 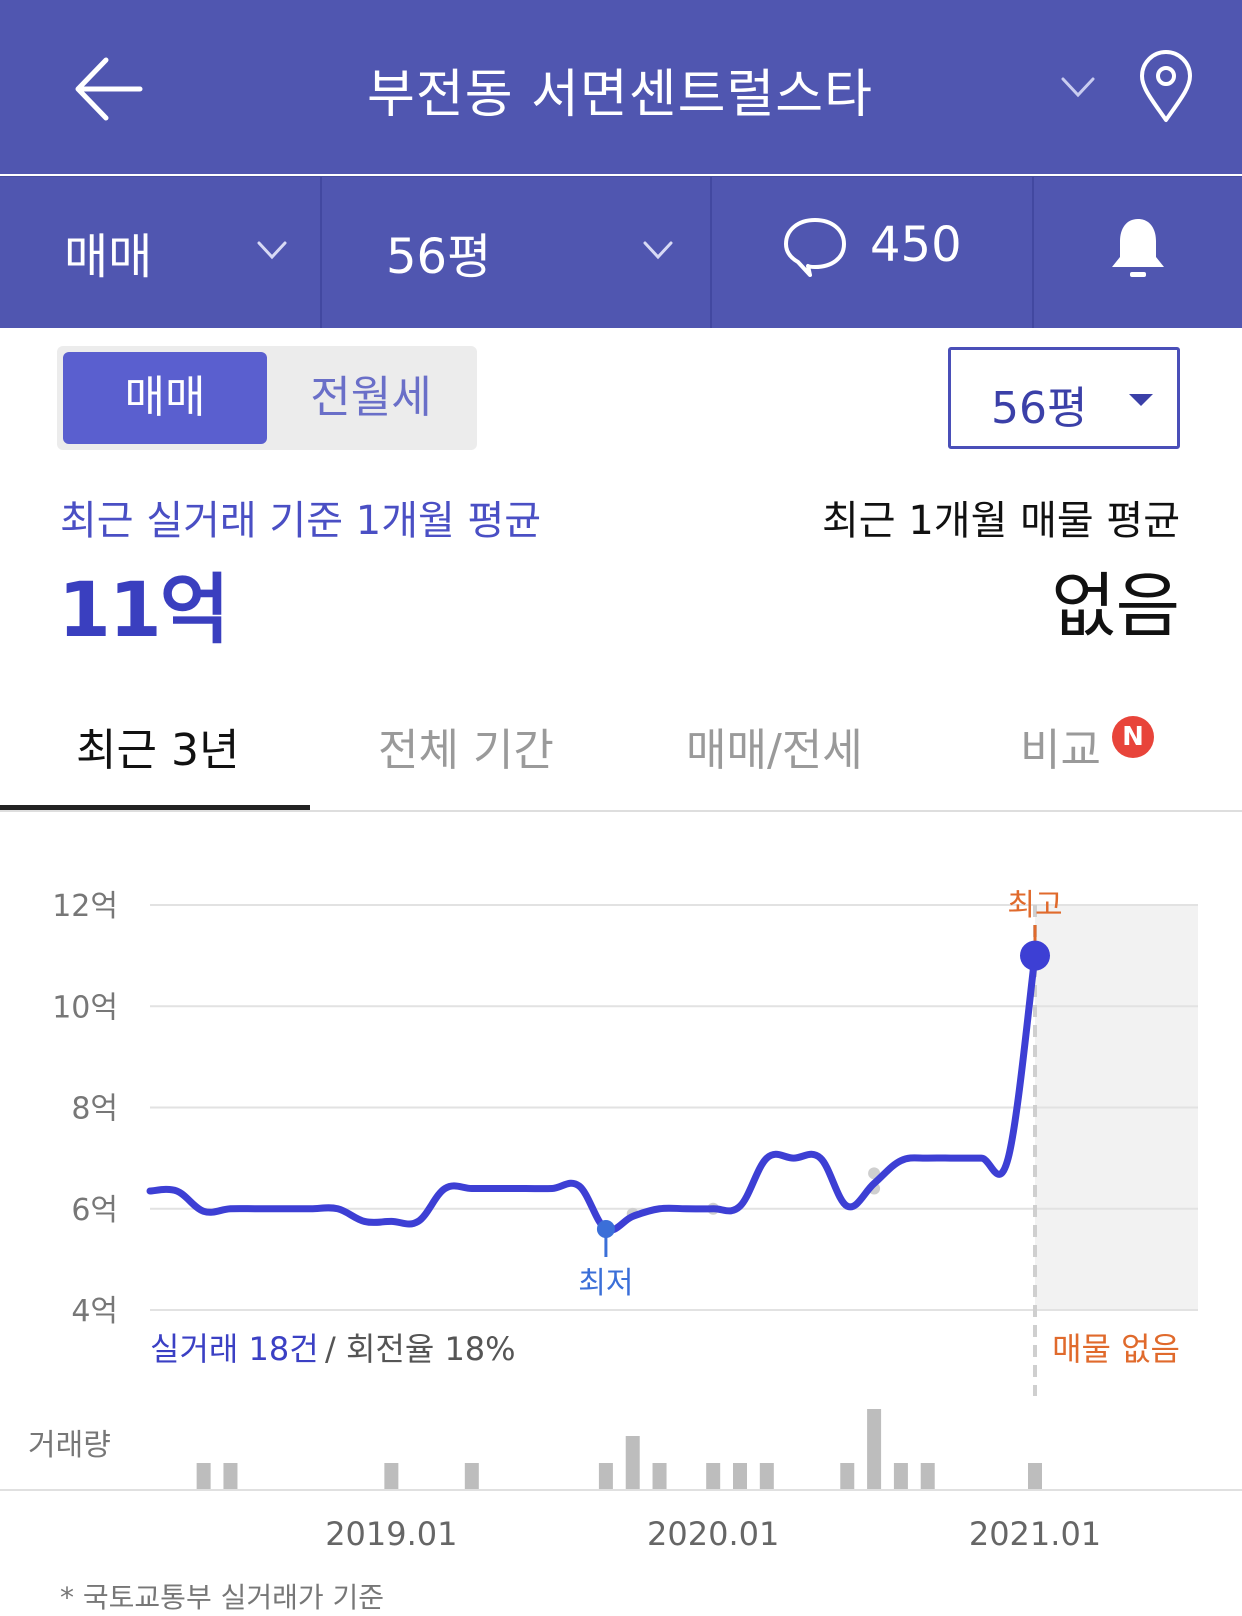 I want to click on trade-count-label: 실거래 18건, so click(x=234, y=1349).